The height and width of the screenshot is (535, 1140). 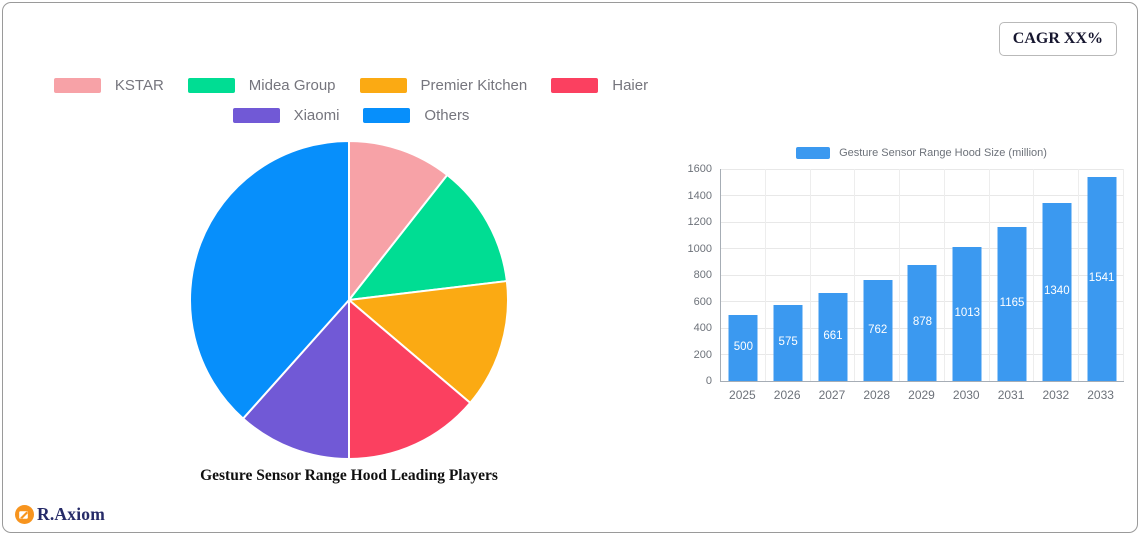 I want to click on bar-2028: 762, so click(x=878, y=330).